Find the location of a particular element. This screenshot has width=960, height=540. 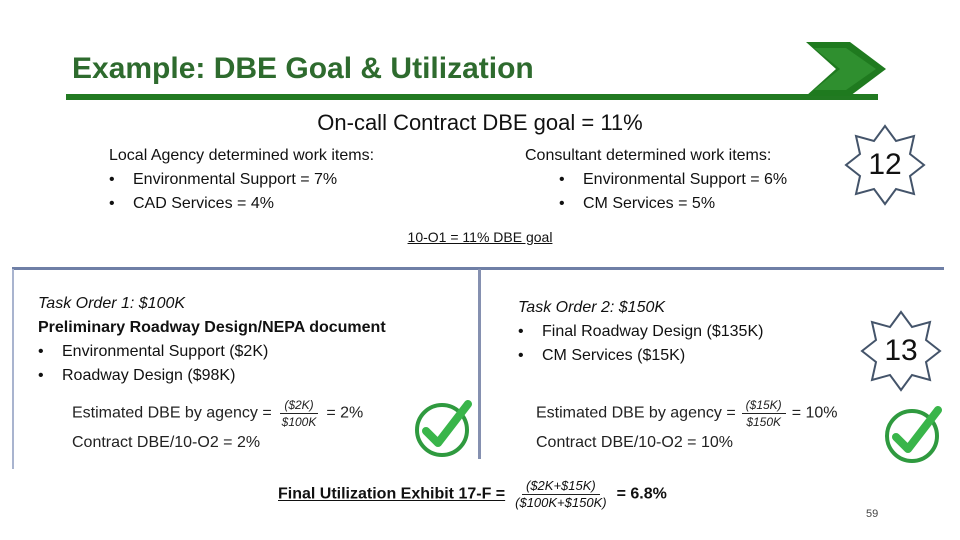

list-item: CM Services ($15K) is located at coordinates (640, 356).